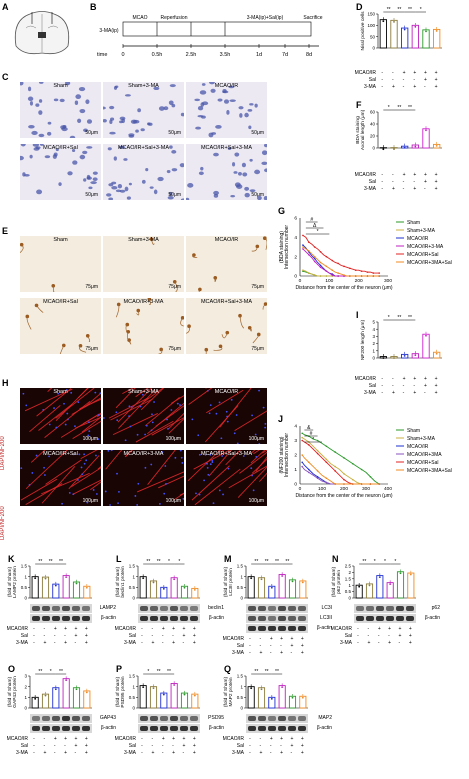 Image resolution: width=469 pixels, height=779 pixels. Describe the element at coordinates (216, 608) in the screenshot. I see `blot-protein-label: beclin1` at that location.